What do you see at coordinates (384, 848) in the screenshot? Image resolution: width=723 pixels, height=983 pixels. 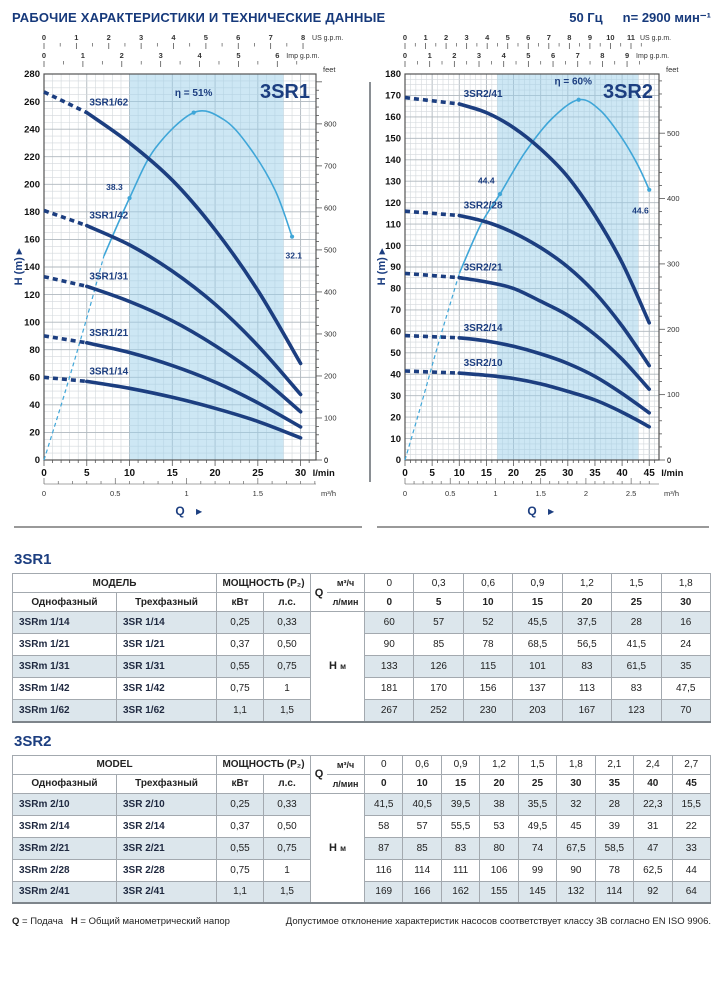 I see `head-value: 87` at bounding box center [384, 848].